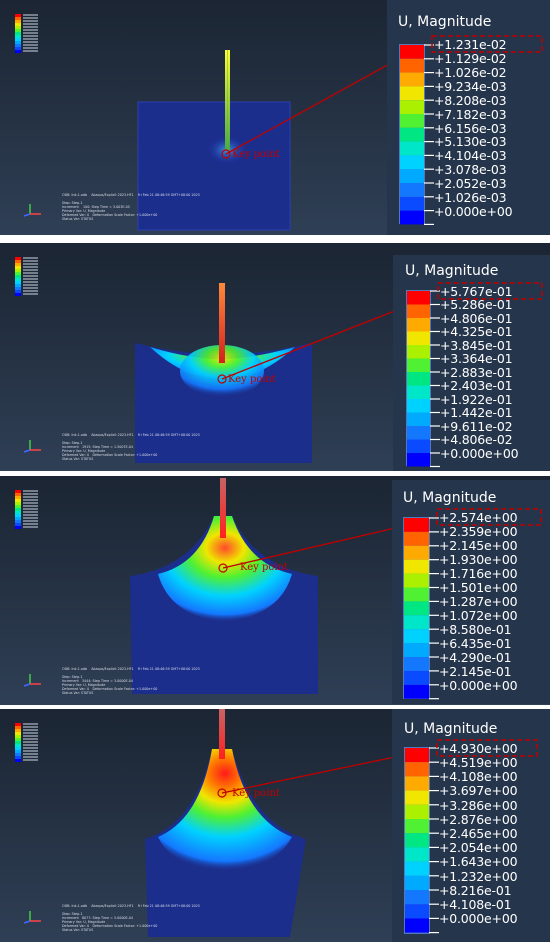 The image size is (550, 942). I want to click on legend-value-4-10: +8.216e-01, so click(475, 890).